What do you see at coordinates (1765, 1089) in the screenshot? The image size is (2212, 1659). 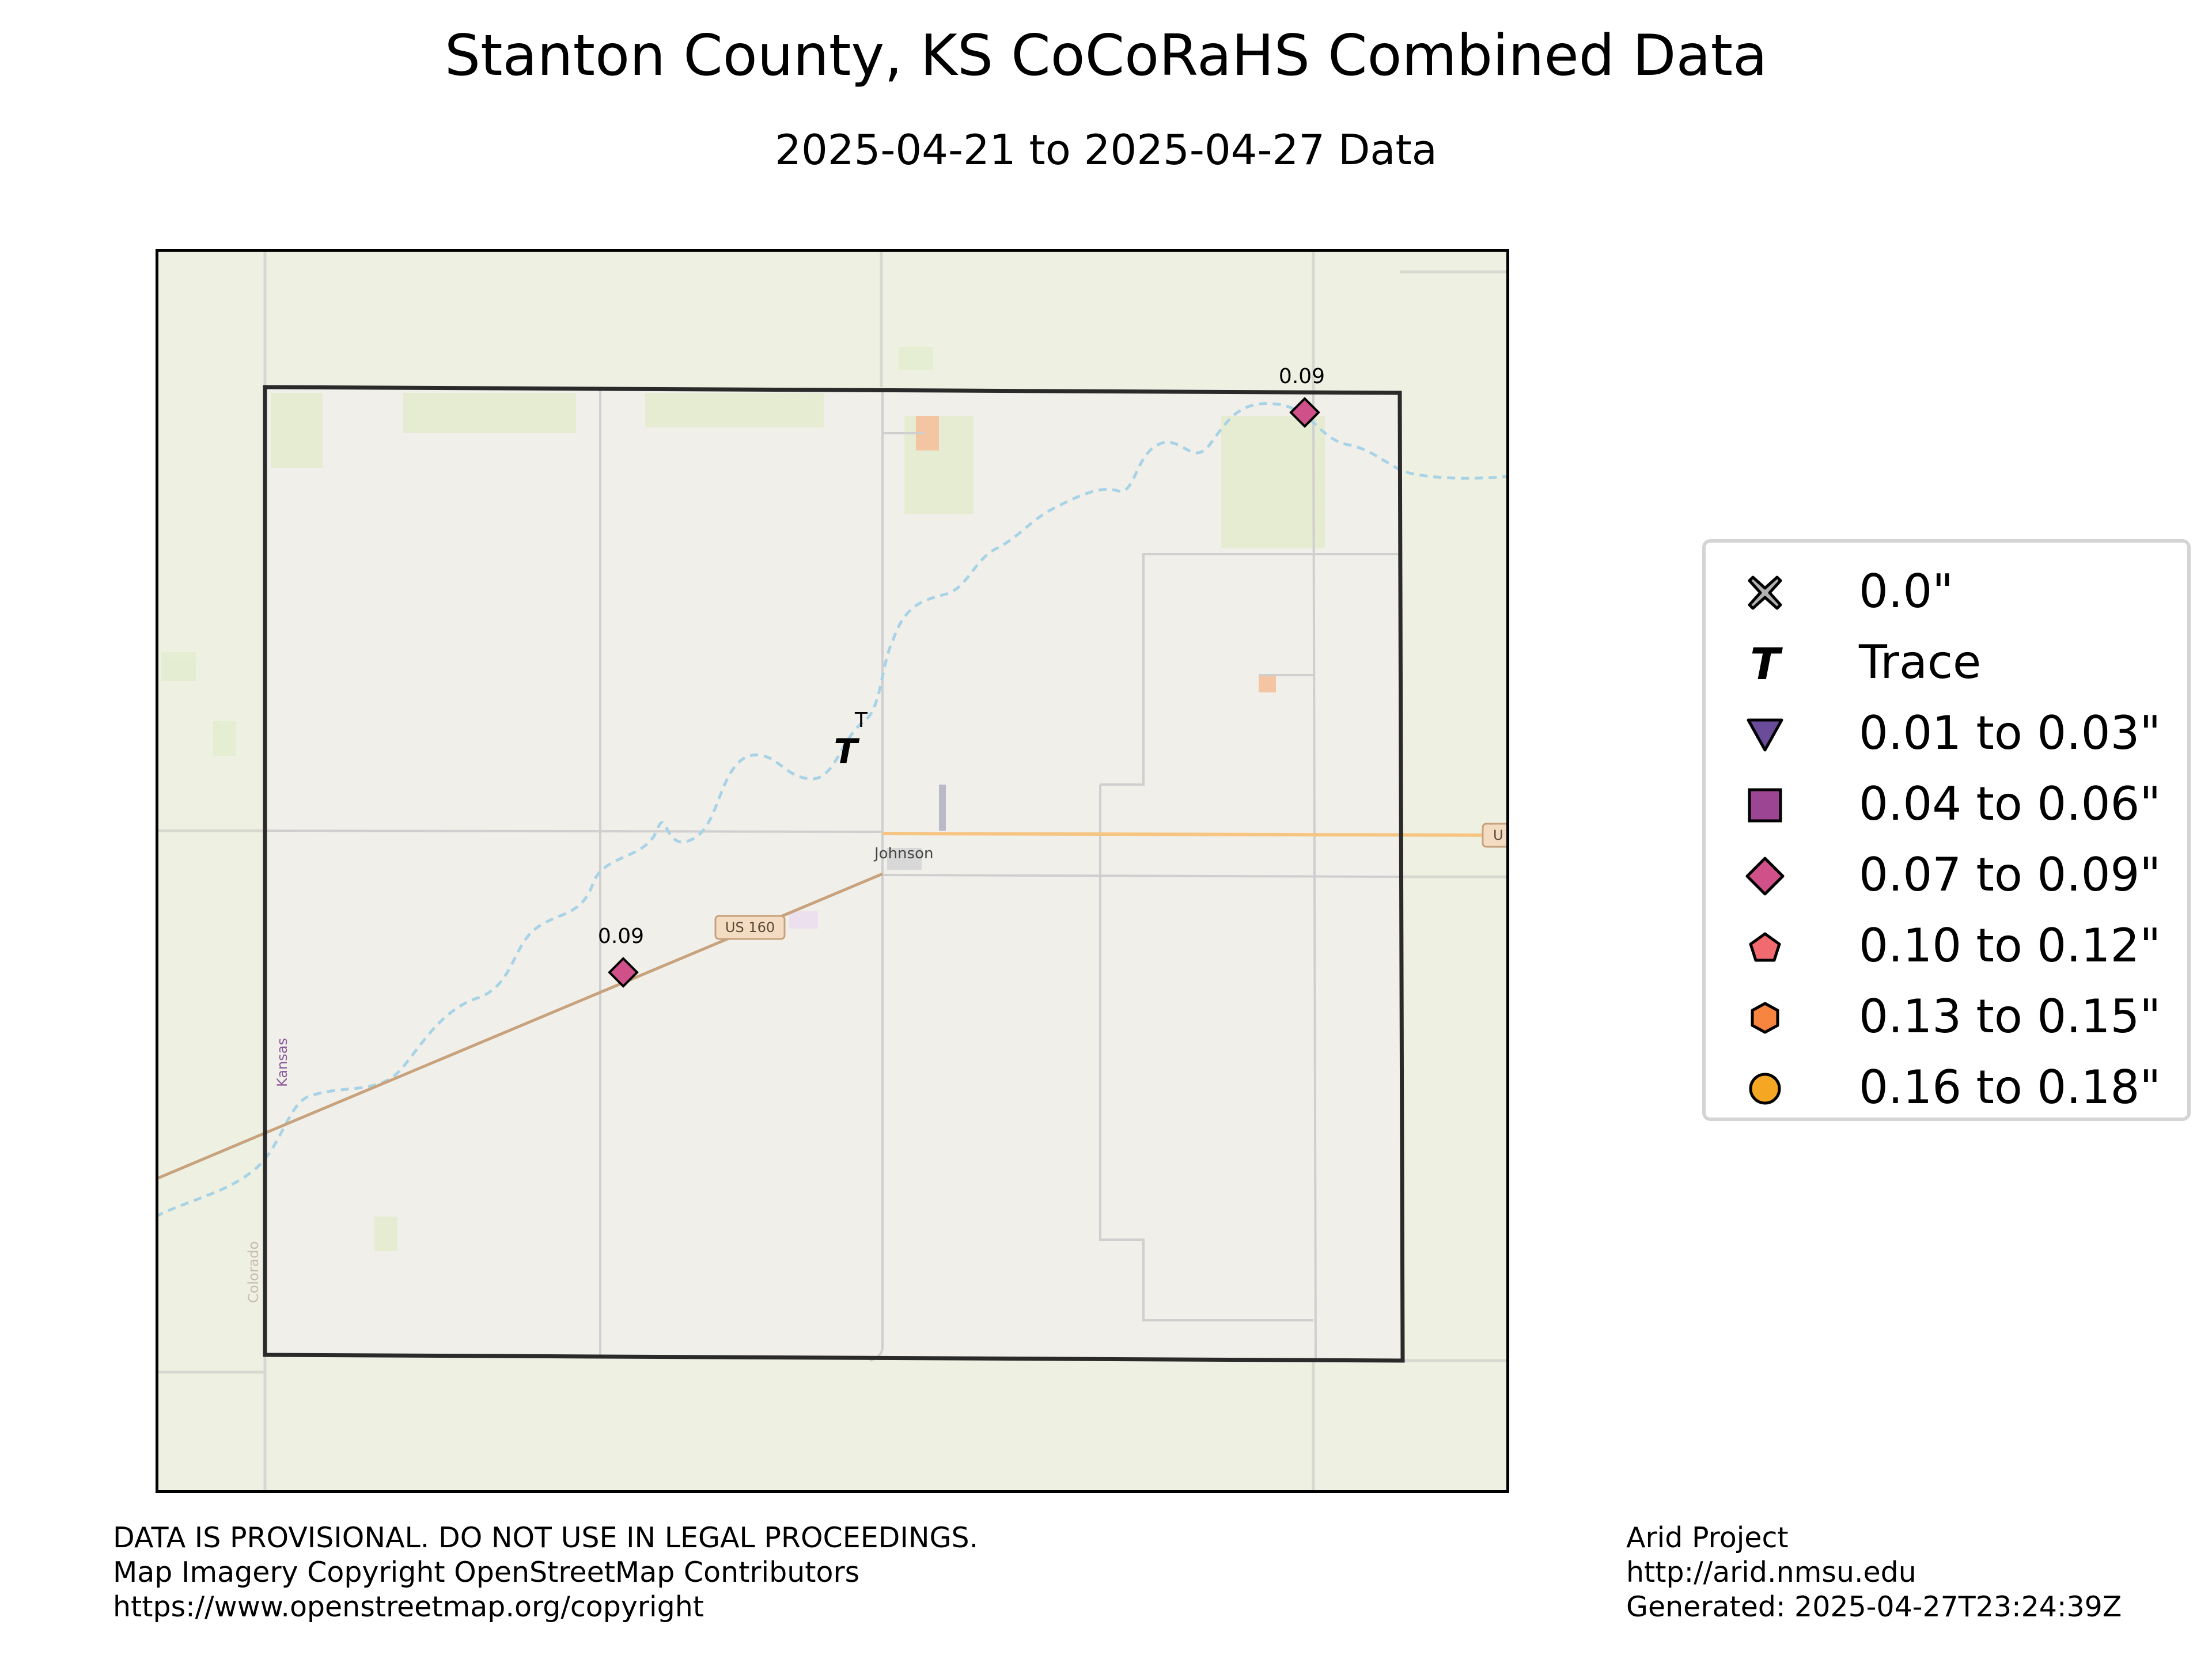 I see `circle-icon` at bounding box center [1765, 1089].